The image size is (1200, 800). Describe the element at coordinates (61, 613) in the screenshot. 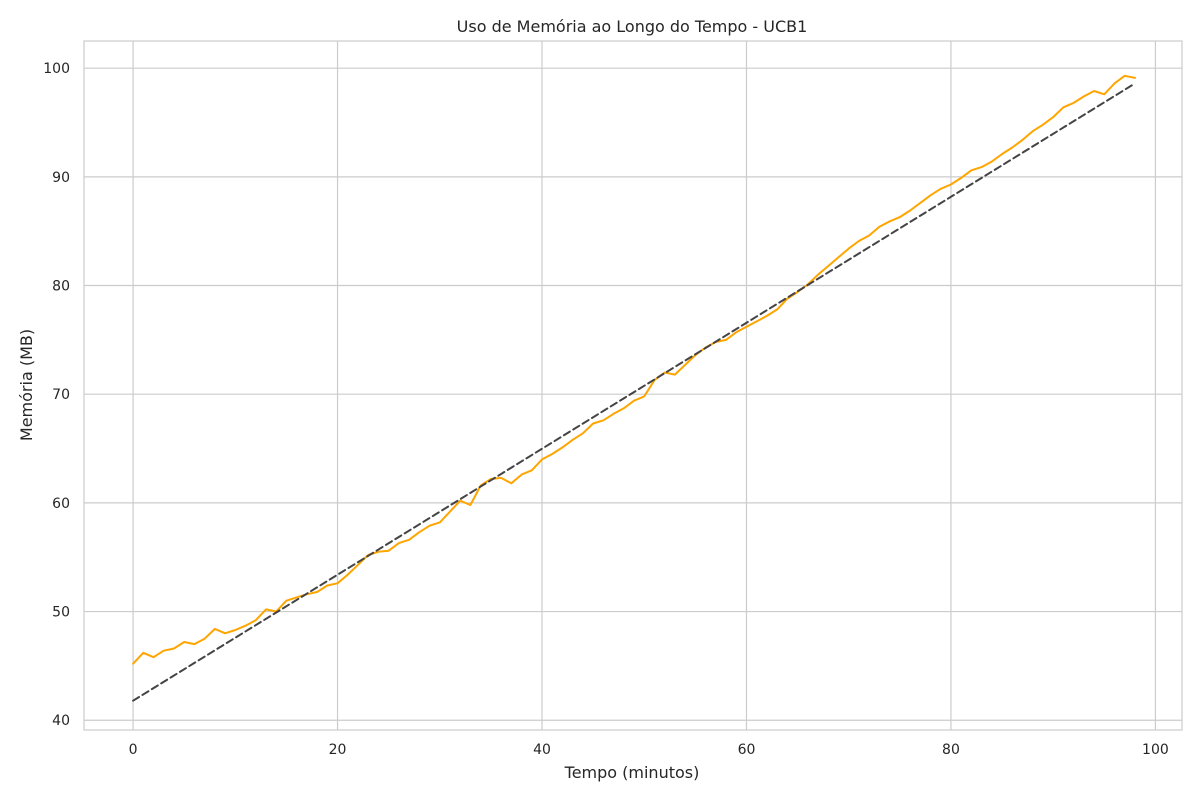

I see `y-tick-label: 50` at that location.